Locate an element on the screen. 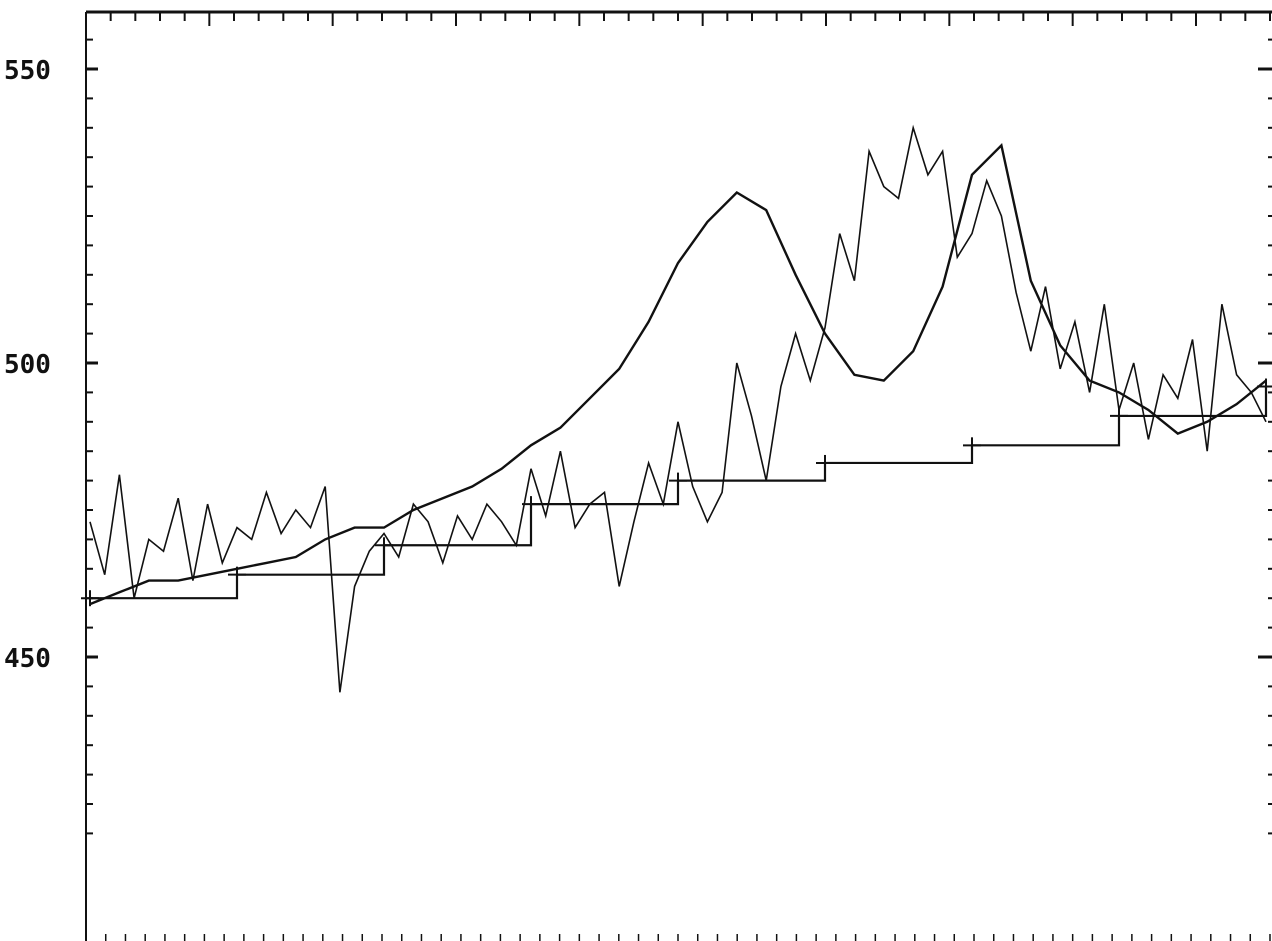 The width and height of the screenshot is (1272, 941). y-tick-label: 500 is located at coordinates (27, 365).